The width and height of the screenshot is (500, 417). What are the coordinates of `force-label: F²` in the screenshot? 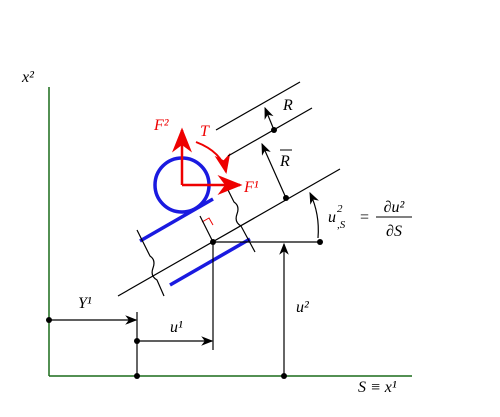 It's located at (161, 125).